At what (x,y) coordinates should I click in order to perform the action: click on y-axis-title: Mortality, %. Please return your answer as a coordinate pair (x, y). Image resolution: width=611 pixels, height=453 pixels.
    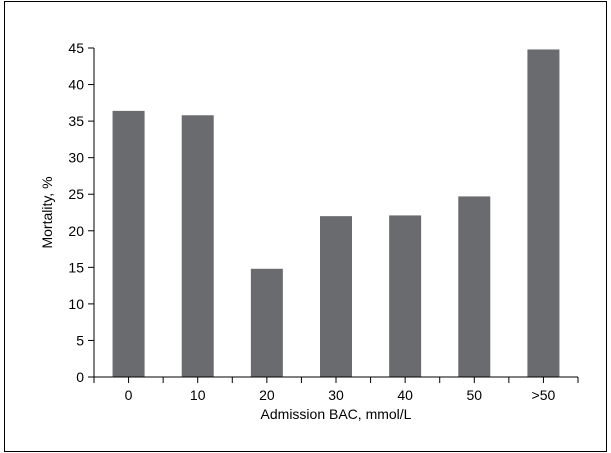
    Looking at the image, I should click on (47, 212).